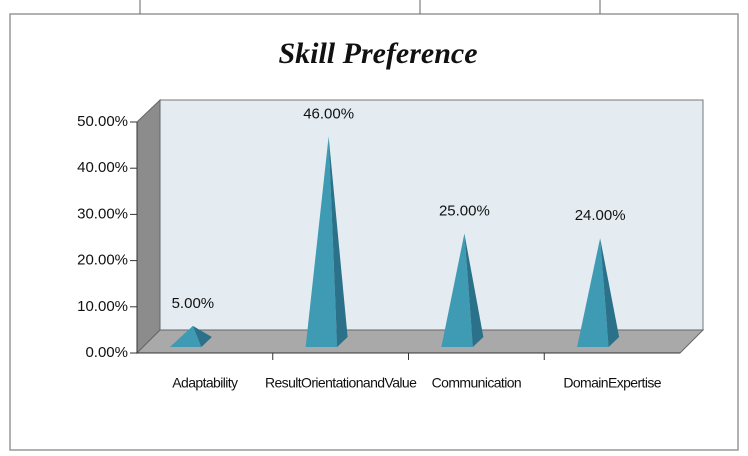  I want to click on x-tick-label: DomainExpertise, so click(612, 383).